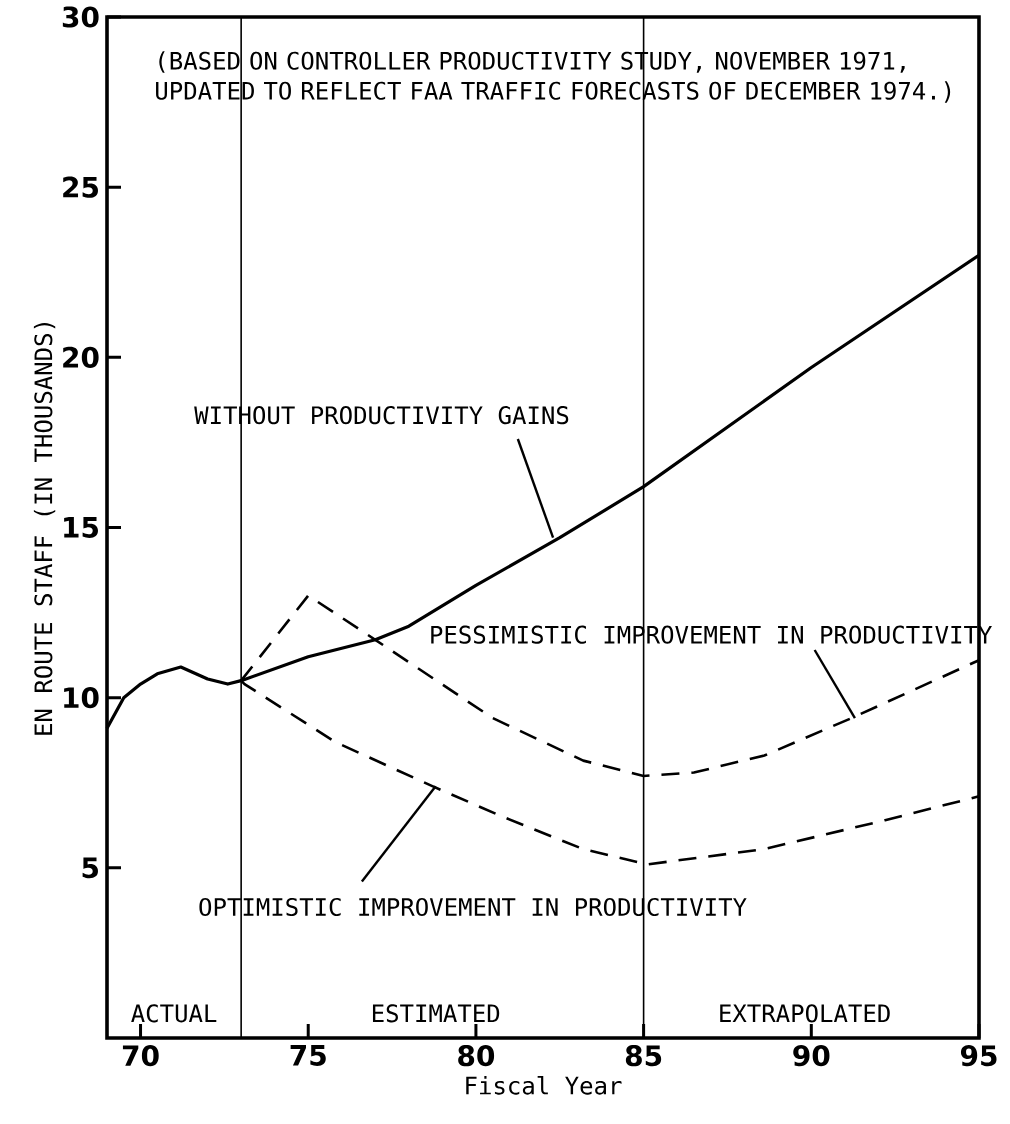 The image size is (1010, 1124). I want to click on y-tick-label: 5, so click(90, 868).